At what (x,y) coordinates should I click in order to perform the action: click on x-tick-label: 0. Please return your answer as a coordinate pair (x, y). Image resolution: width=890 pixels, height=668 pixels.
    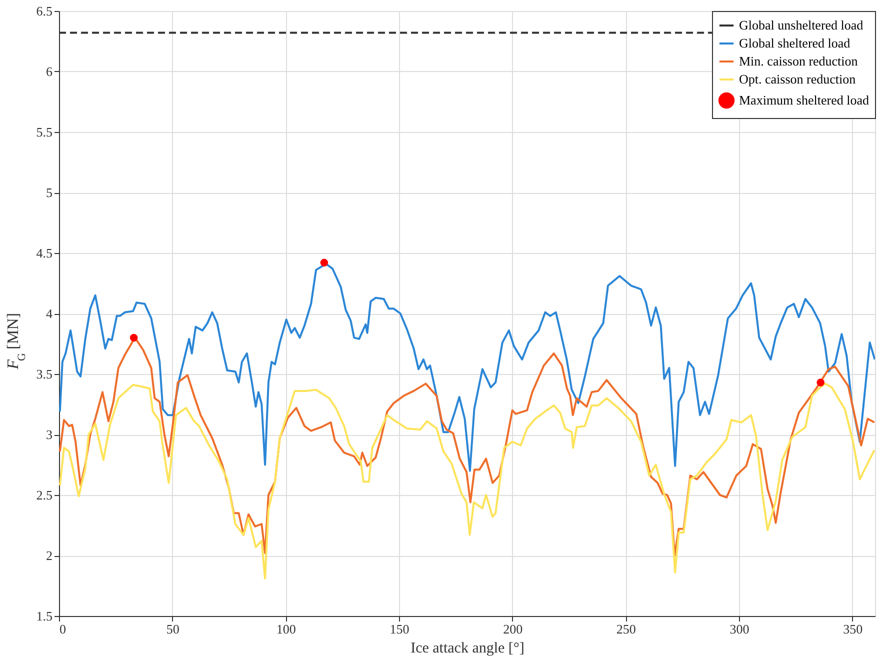
    Looking at the image, I should click on (63, 629).